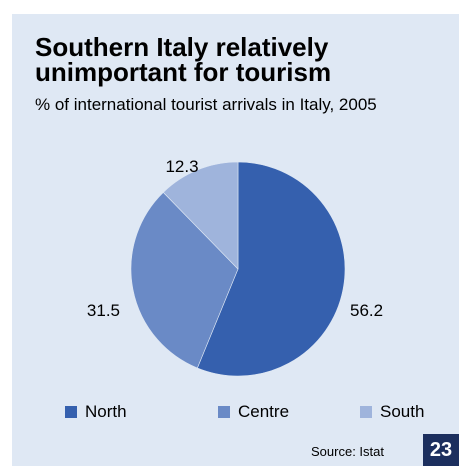 The height and width of the screenshot is (466, 459). What do you see at coordinates (366, 412) in the screenshot?
I see `legend-swatch-south` at bounding box center [366, 412].